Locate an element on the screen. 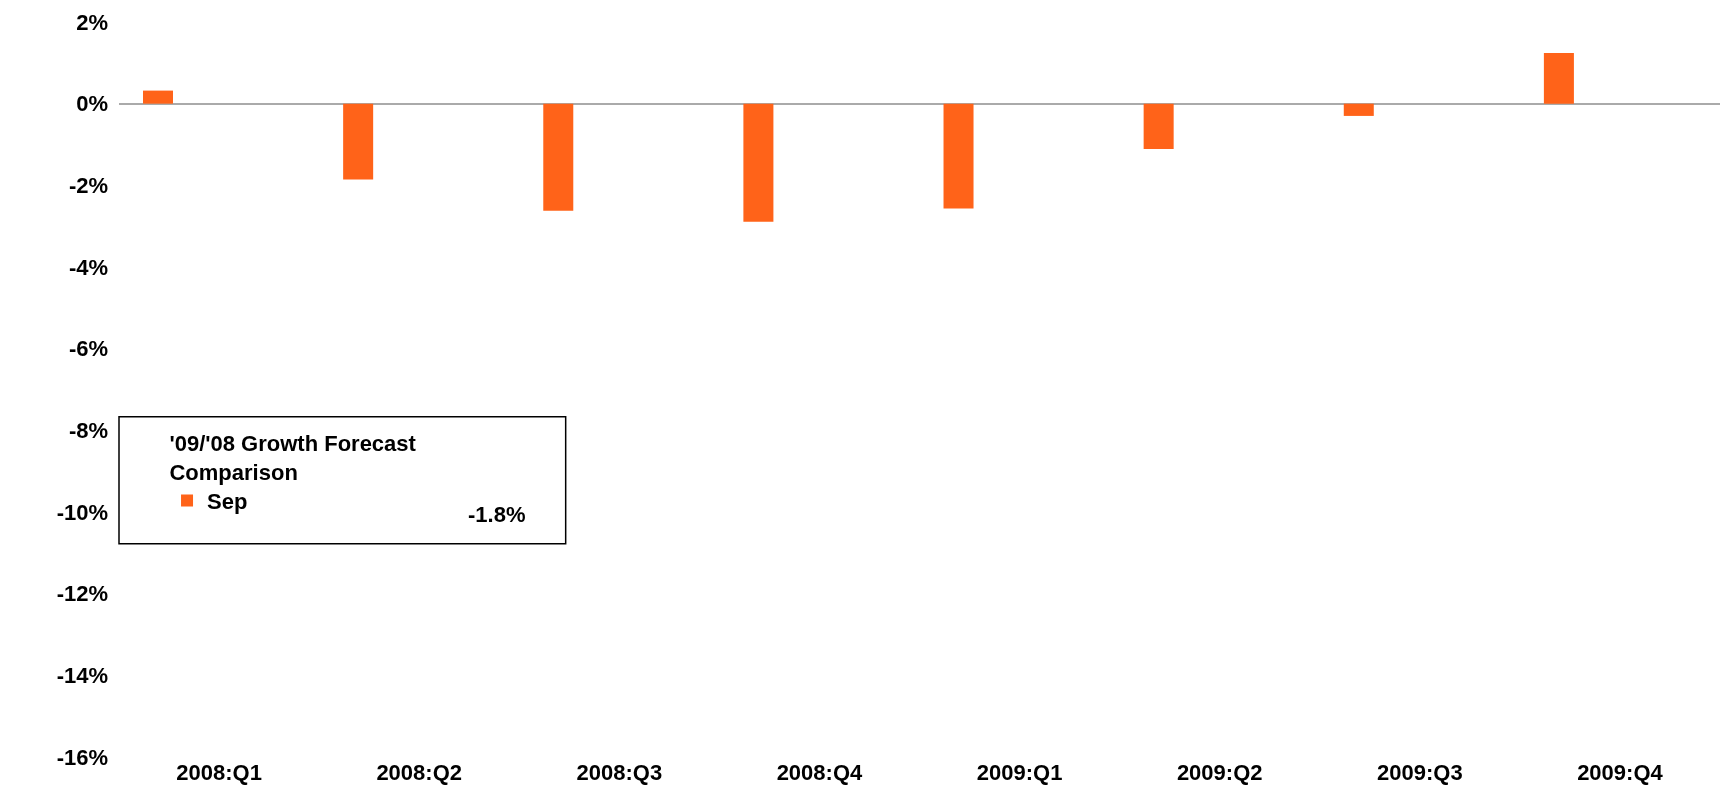 The width and height of the screenshot is (1730, 811). y-tick-label: -10% is located at coordinates (82, 512).